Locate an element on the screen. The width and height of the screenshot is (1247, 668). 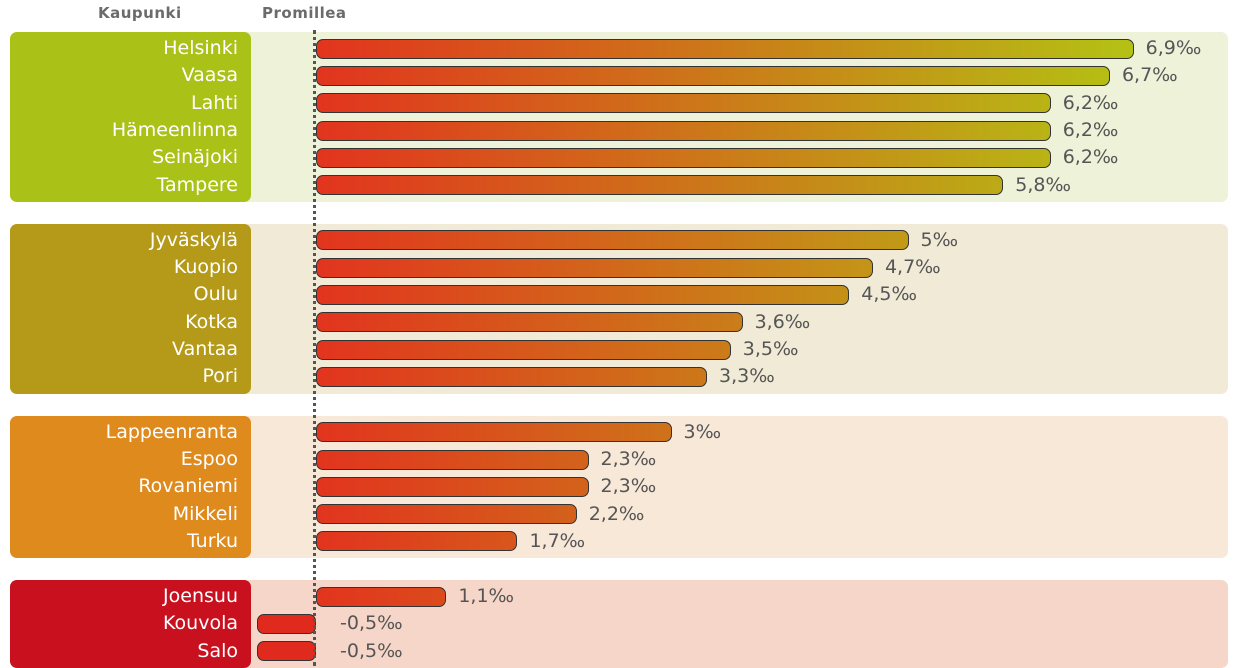
city-label: Mikkeli is located at coordinates (205, 513).